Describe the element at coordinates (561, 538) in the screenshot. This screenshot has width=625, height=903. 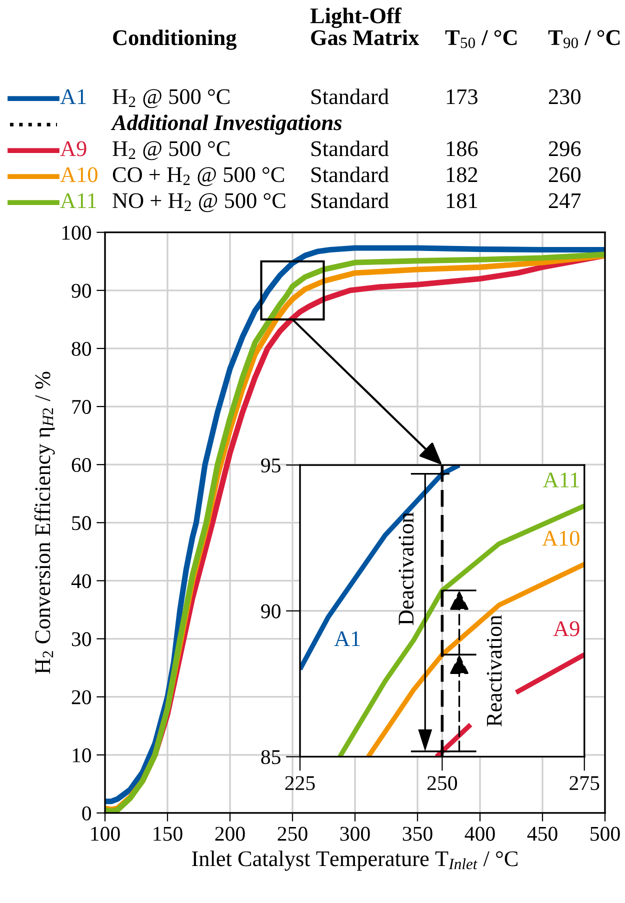
I see `series-label: A10` at that location.